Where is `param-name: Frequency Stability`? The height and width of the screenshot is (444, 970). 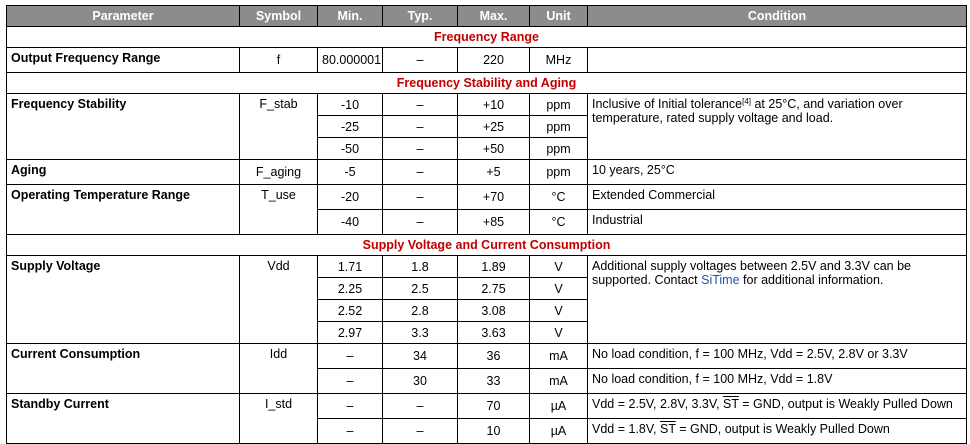
param-name: Frequency Stability is located at coordinates (123, 126).